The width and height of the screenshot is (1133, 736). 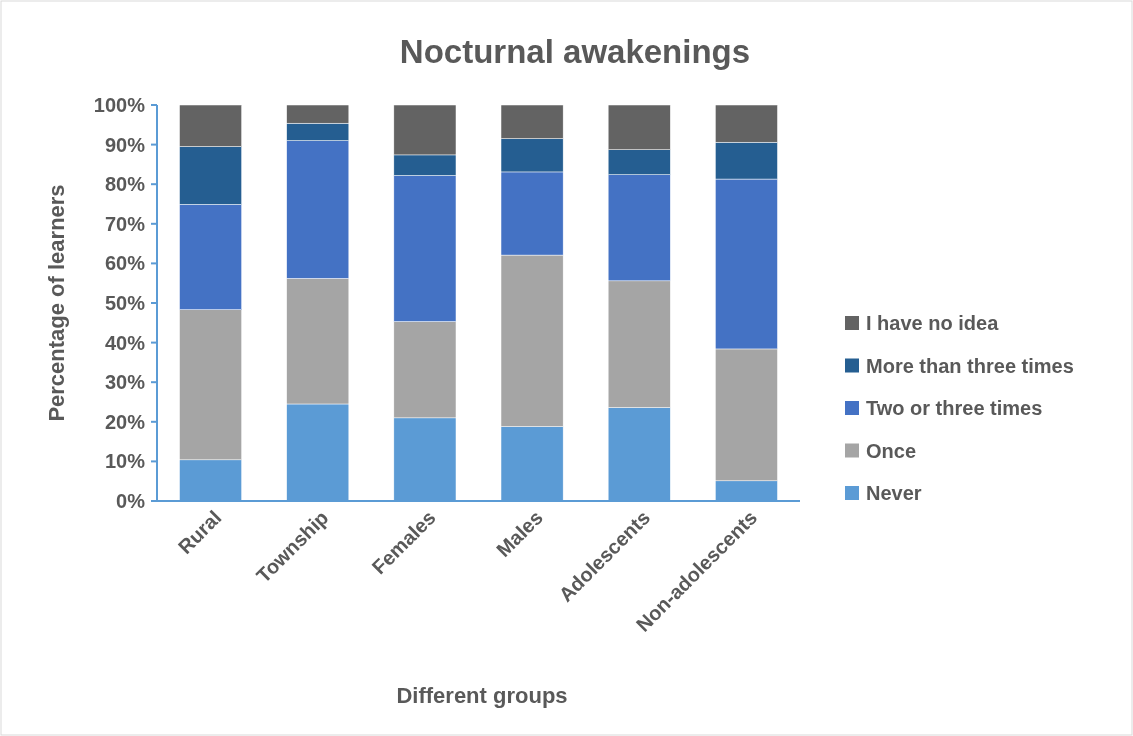 I want to click on legend-label: Never, so click(x=894, y=493).